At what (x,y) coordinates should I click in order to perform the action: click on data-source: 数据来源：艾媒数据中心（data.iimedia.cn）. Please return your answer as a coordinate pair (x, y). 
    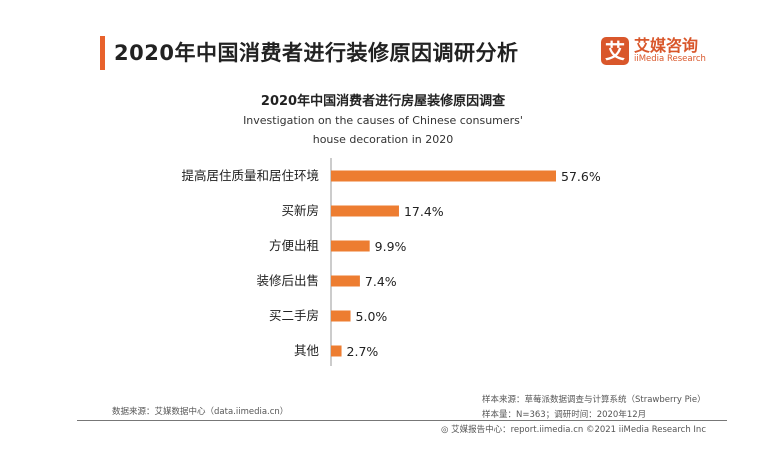
    Looking at the image, I should click on (200, 412).